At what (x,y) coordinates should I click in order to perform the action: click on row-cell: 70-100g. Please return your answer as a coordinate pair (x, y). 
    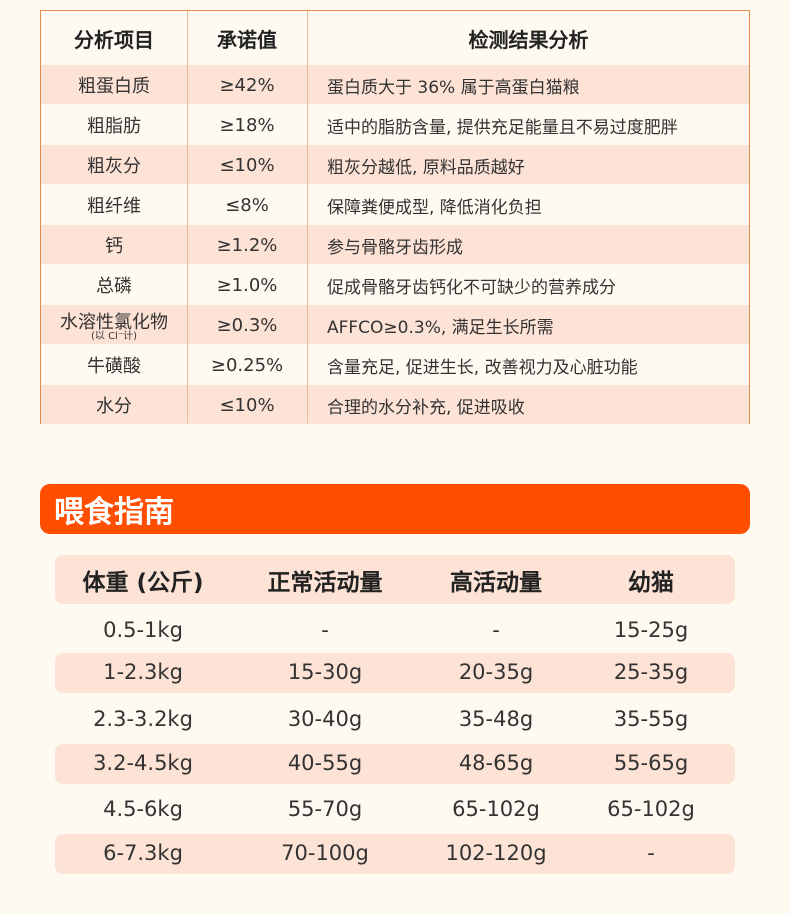
    Looking at the image, I should click on (325, 853).